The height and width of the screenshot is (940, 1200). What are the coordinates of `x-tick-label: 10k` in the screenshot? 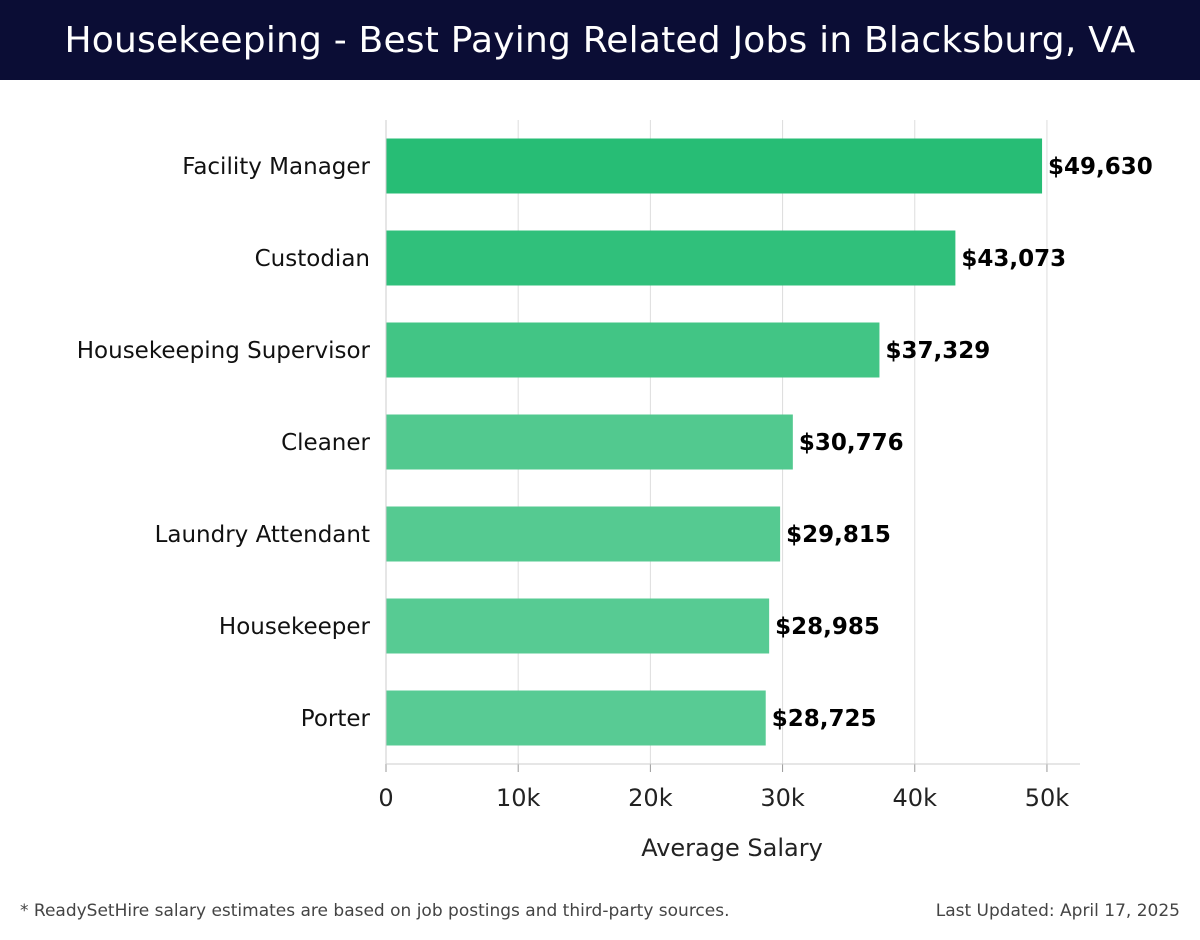 It's located at (518, 798).